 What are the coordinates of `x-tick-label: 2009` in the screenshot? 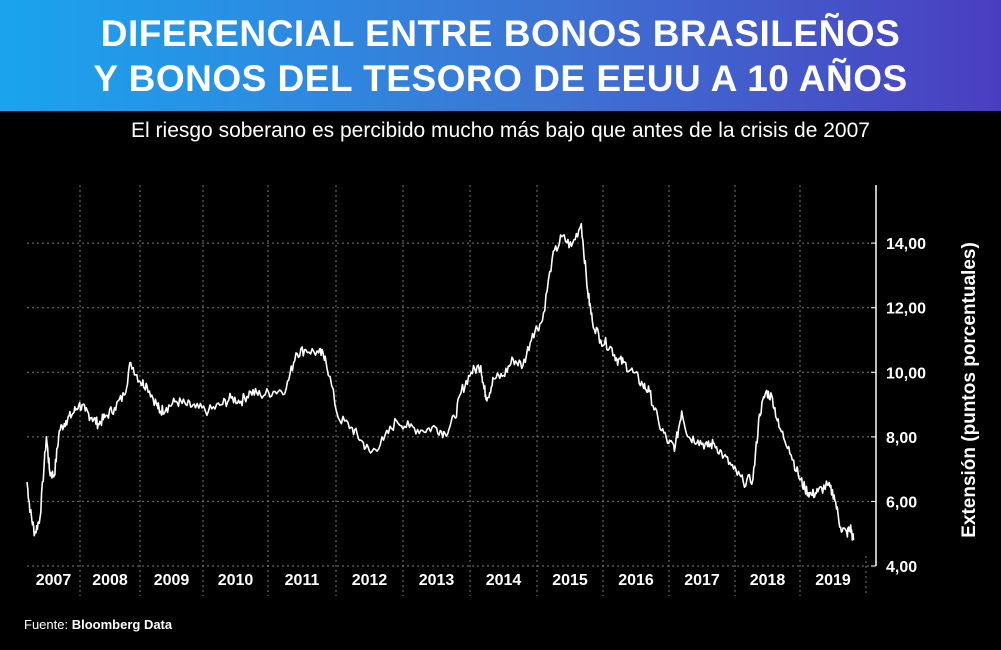 It's located at (172, 580).